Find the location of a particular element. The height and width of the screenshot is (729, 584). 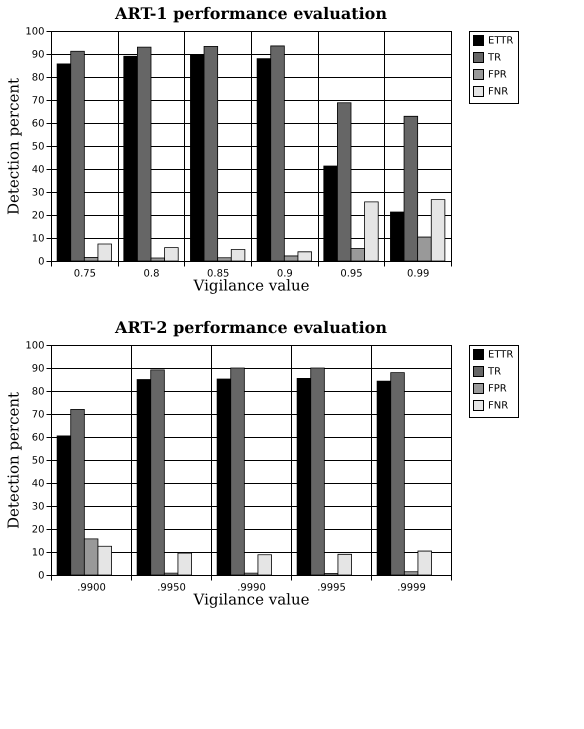

x-tick-label: 0.85 is located at coordinates (218, 274).